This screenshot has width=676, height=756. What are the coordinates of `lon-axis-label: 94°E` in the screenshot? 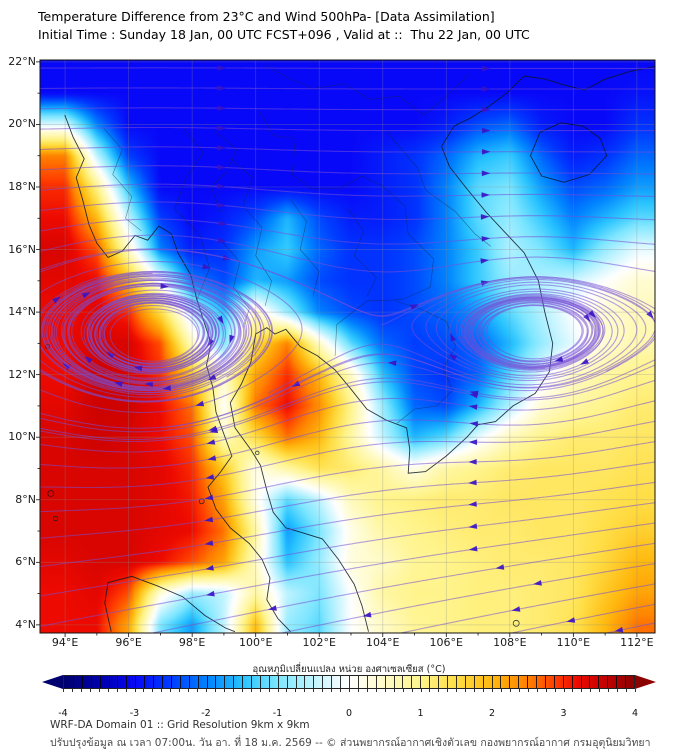 It's located at (65, 642).